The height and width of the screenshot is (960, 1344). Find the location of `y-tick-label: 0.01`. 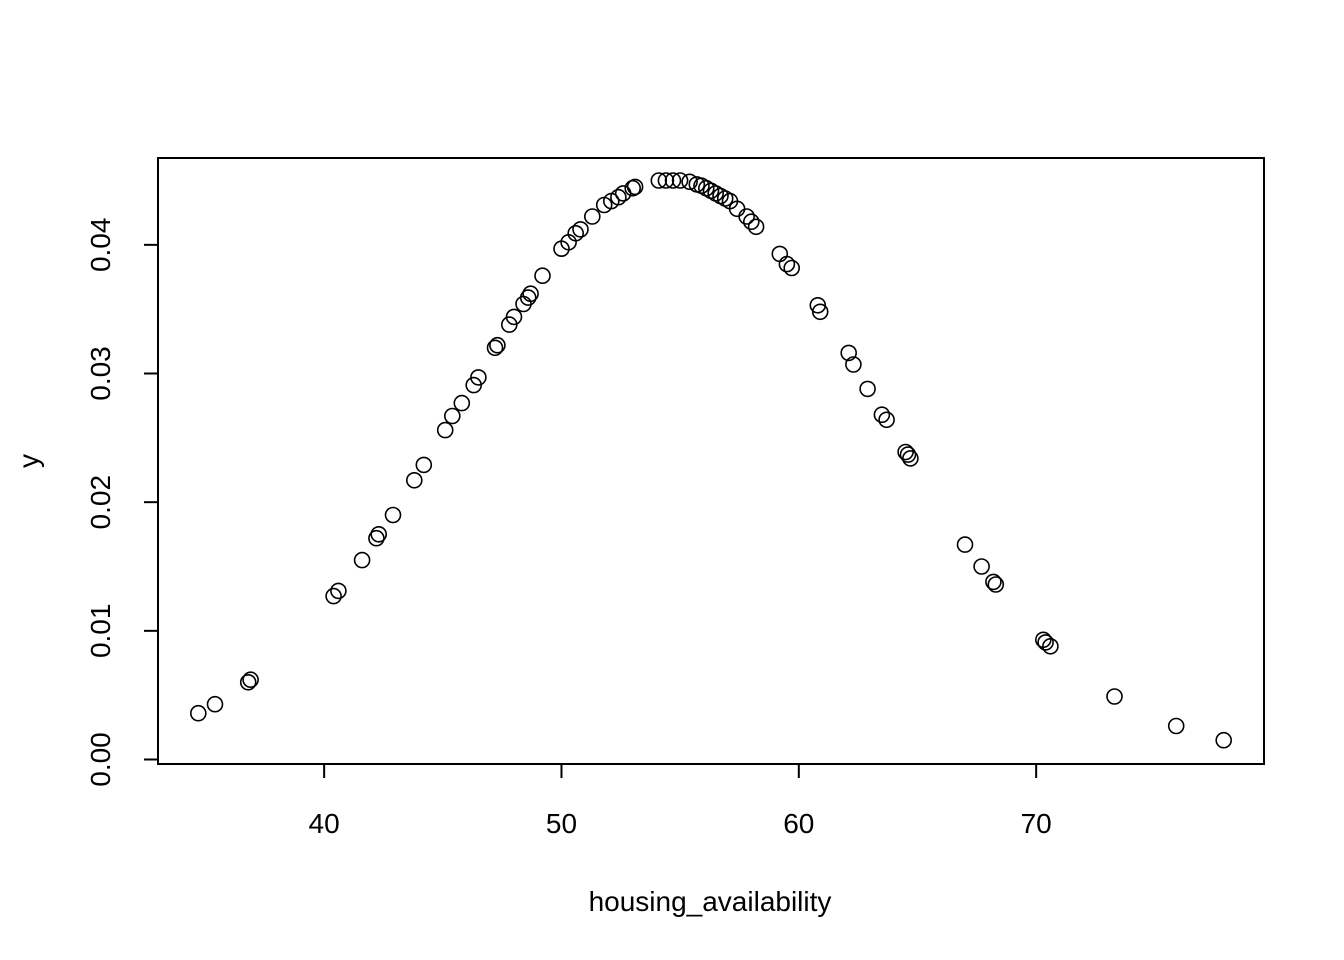

y-tick-label: 0.01 is located at coordinates (100, 631).